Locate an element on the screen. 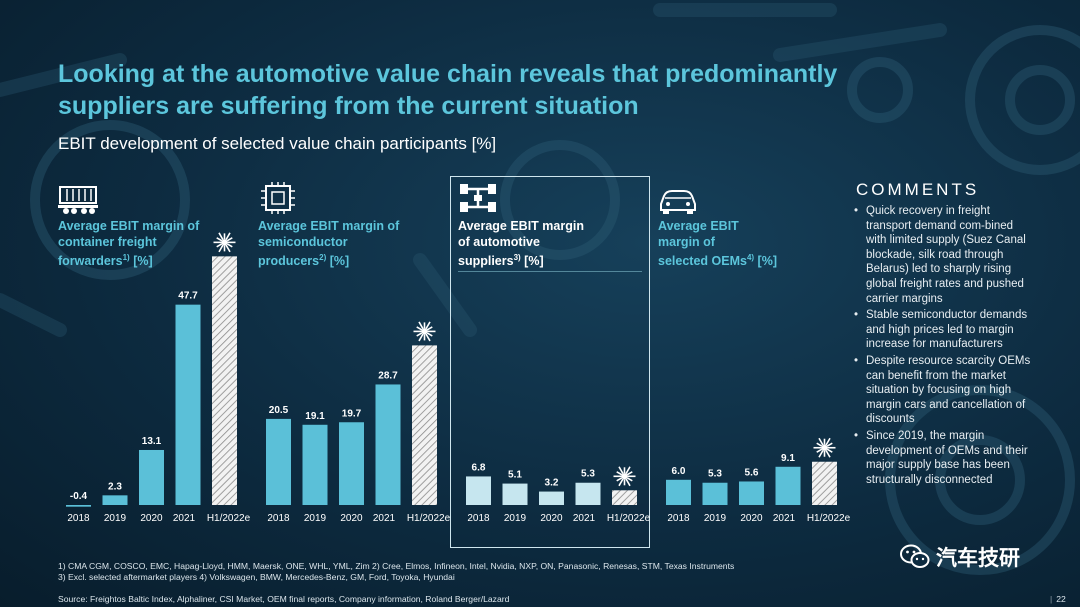 This screenshot has height=607, width=1080. panel-header-line: margin of is located at coordinates (686, 242).